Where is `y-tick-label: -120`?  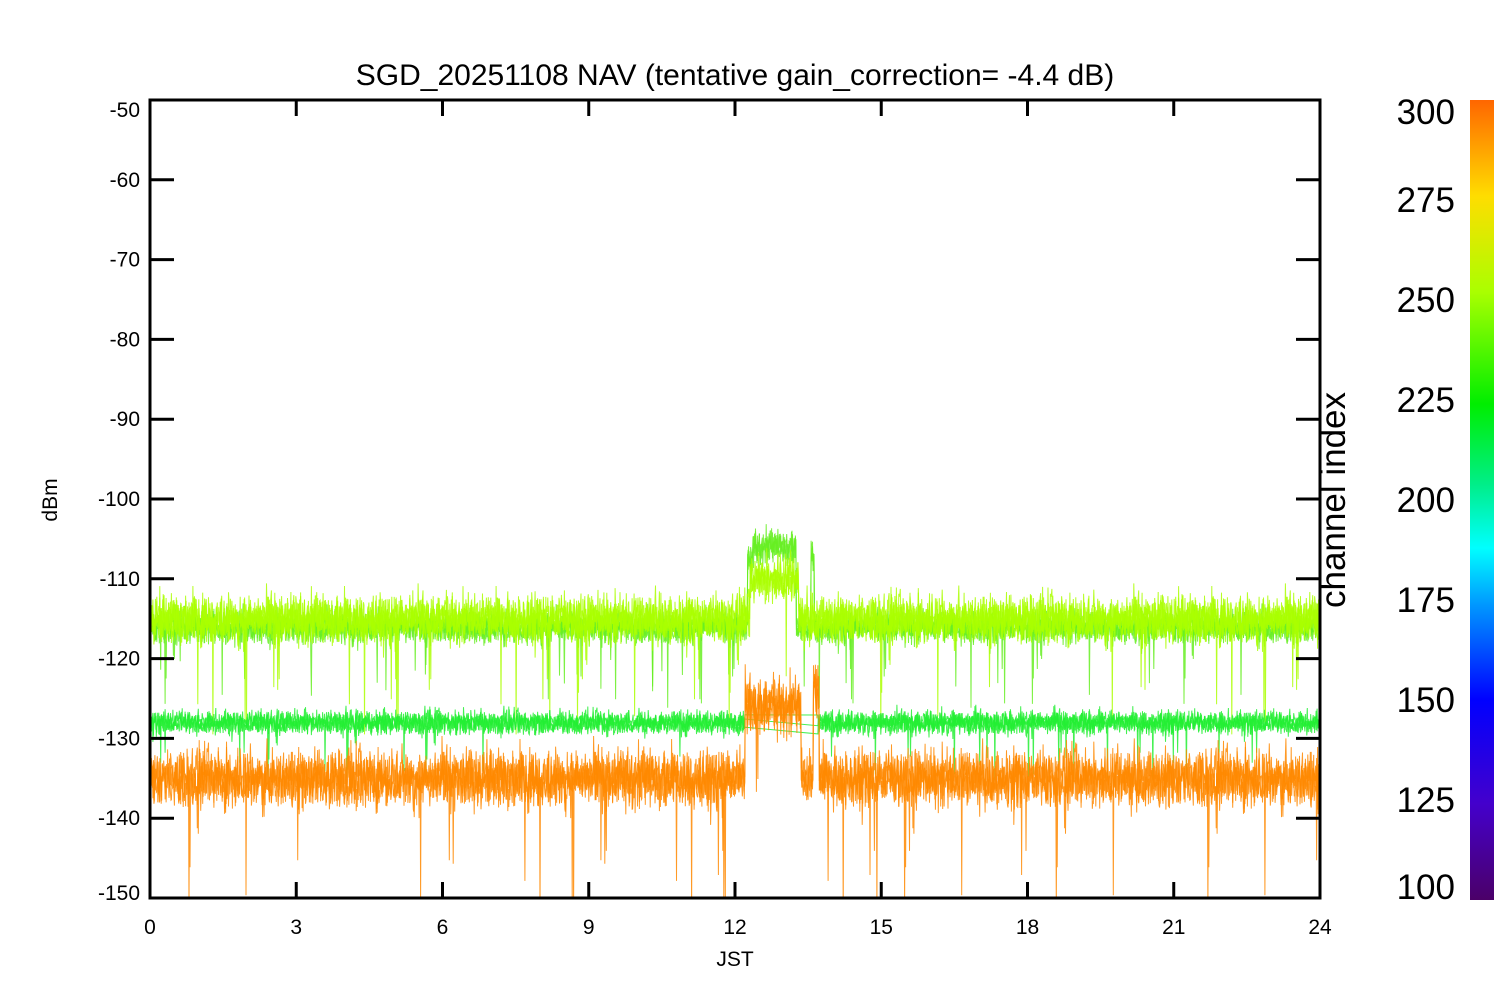 y-tick-label: -120 is located at coordinates (119, 659).